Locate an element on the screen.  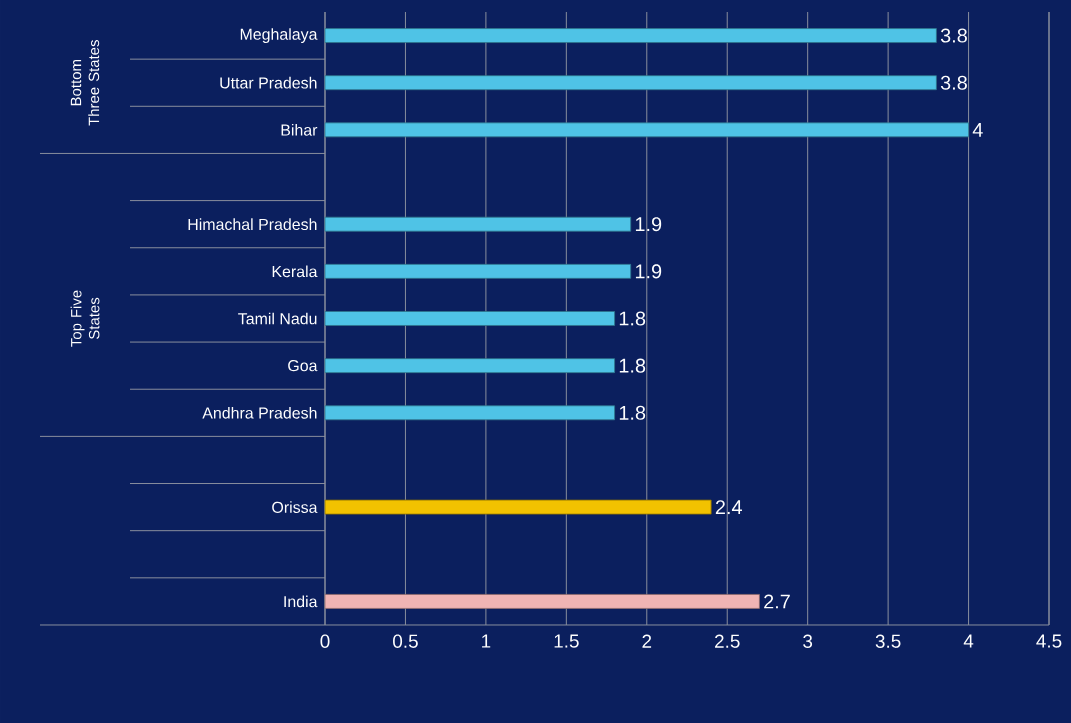
x-tick-label: 4.5 is located at coordinates (1049, 641).